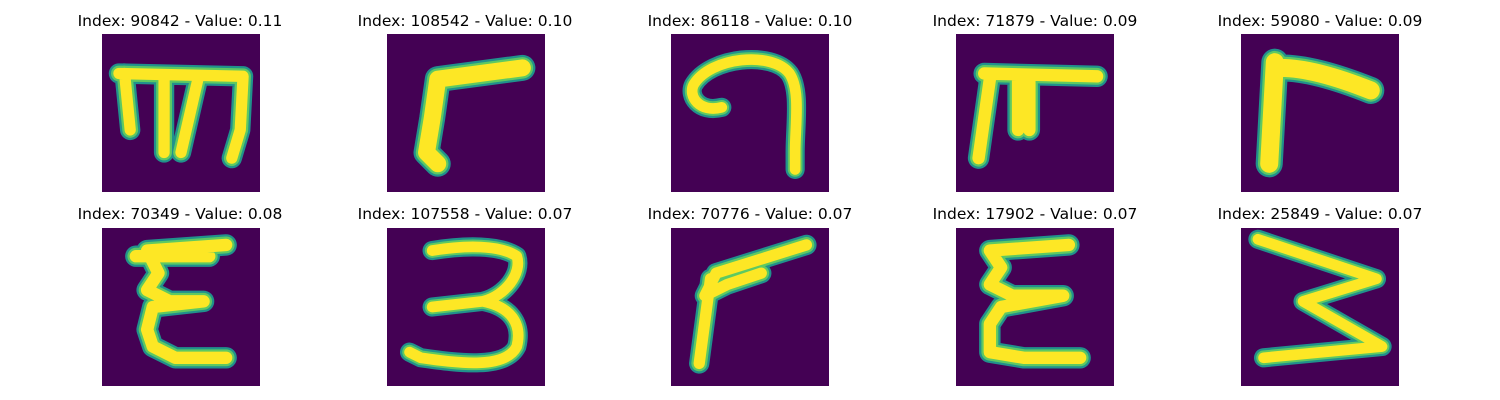 The height and width of the screenshot is (400, 1500). What do you see at coordinates (1035, 214) in the screenshot?
I see `panel-title-9: Index: 17902 - Value: 0.07` at bounding box center [1035, 214].